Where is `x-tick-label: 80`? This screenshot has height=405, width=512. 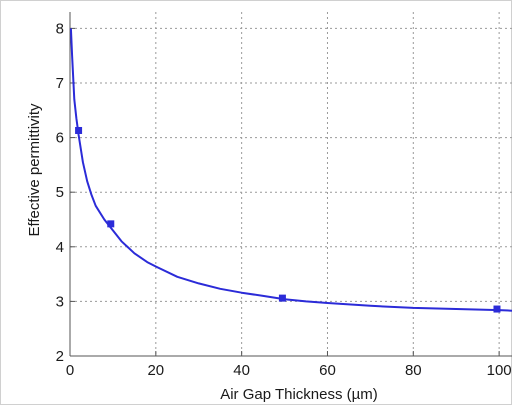
x-tick-label: 80 is located at coordinates (413, 370).